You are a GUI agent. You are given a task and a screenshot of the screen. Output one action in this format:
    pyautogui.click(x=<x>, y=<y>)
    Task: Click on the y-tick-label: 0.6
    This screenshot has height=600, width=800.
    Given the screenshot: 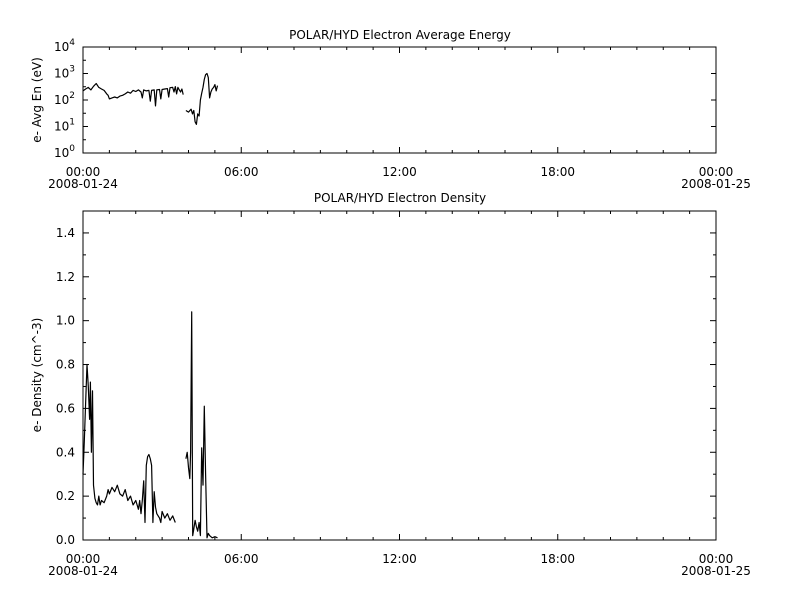 What is the action you would take?
    pyautogui.click(x=65, y=408)
    